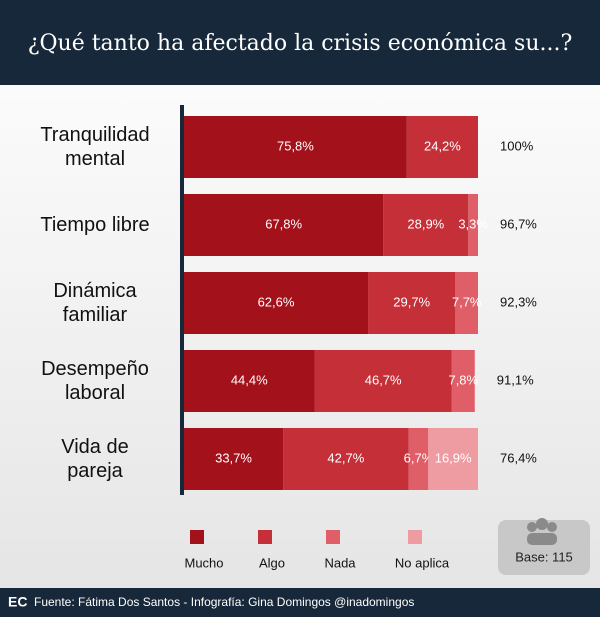 This screenshot has width=600, height=617. I want to click on value-label: 16,9%, so click(453, 457).